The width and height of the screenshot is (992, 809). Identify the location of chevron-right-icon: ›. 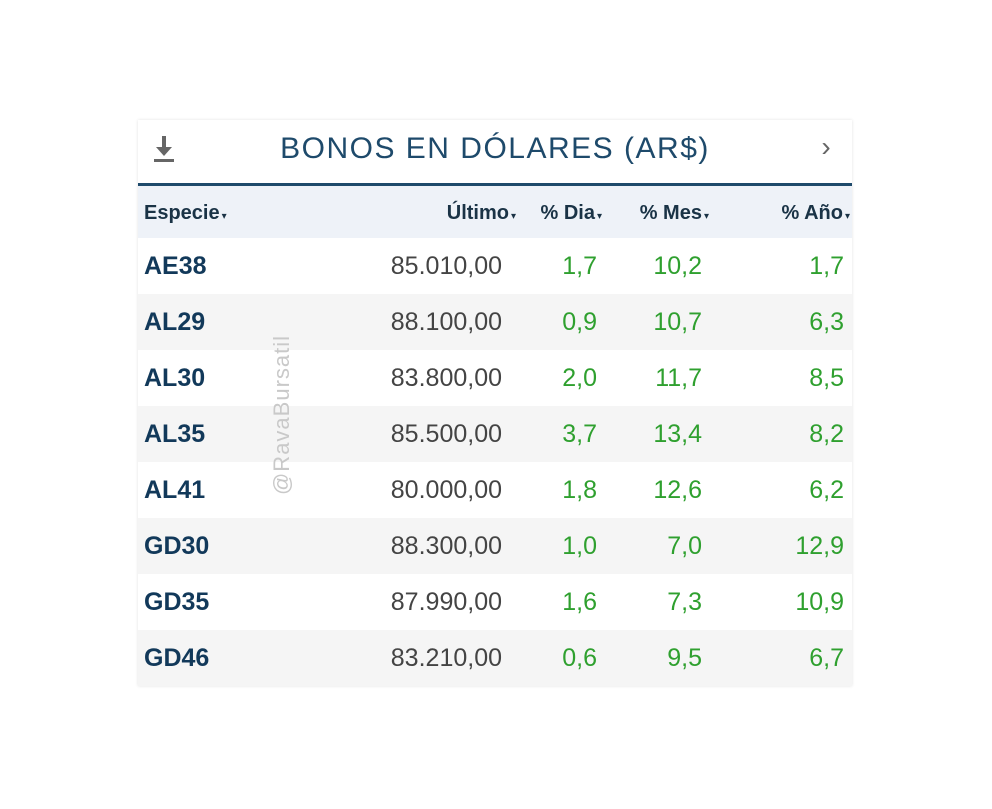
(826, 146).